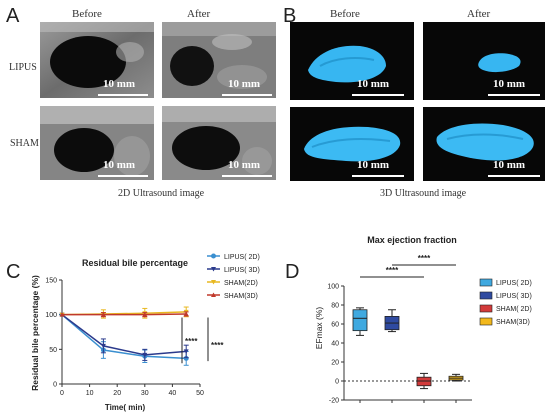 The image size is (550, 413). I want to click on chart-d-legend-label: SHAM(3D), so click(513, 322).